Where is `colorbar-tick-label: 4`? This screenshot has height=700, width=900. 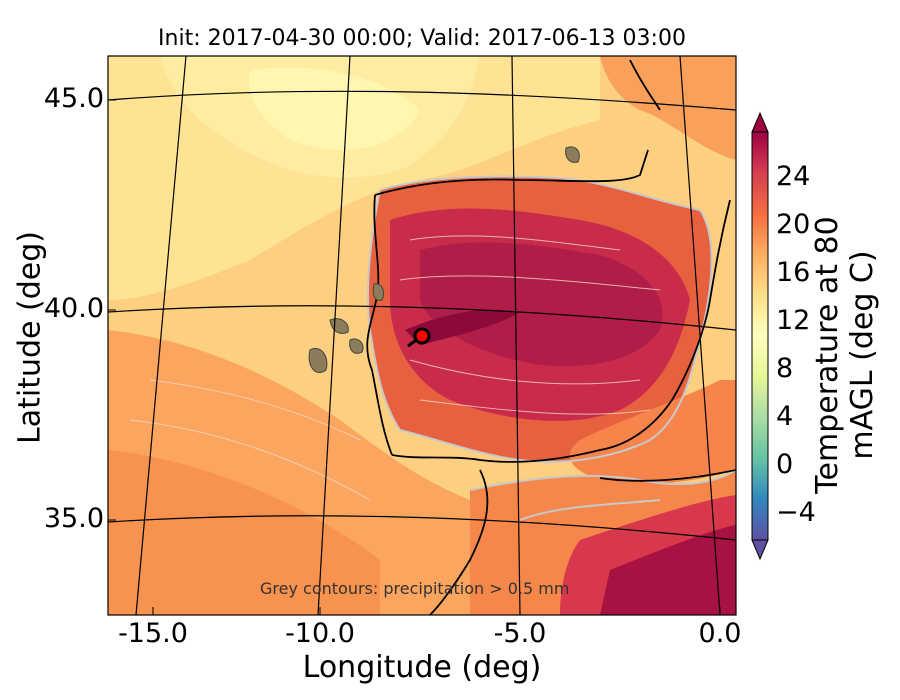
colorbar-tick-label: 4 is located at coordinates (785, 416).